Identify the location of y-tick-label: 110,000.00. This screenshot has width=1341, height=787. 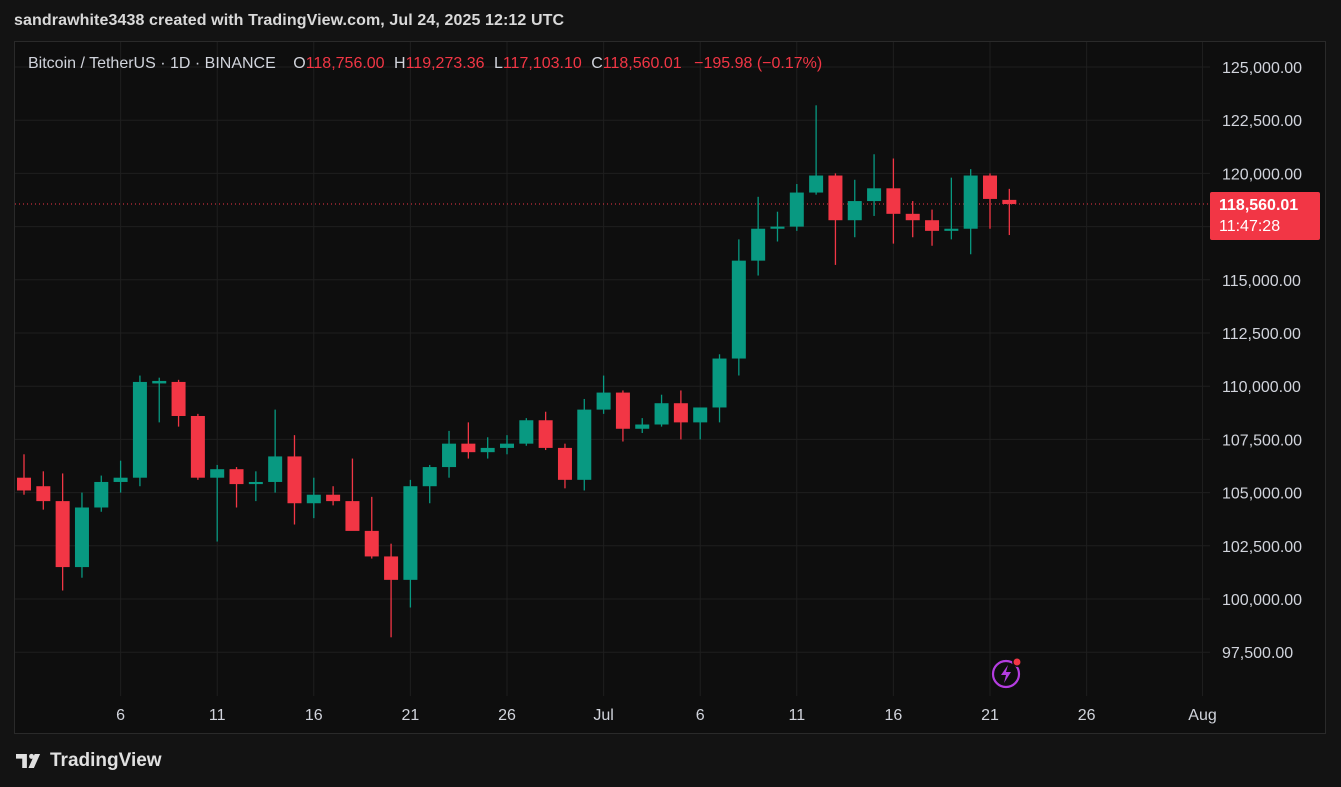
(1261, 387).